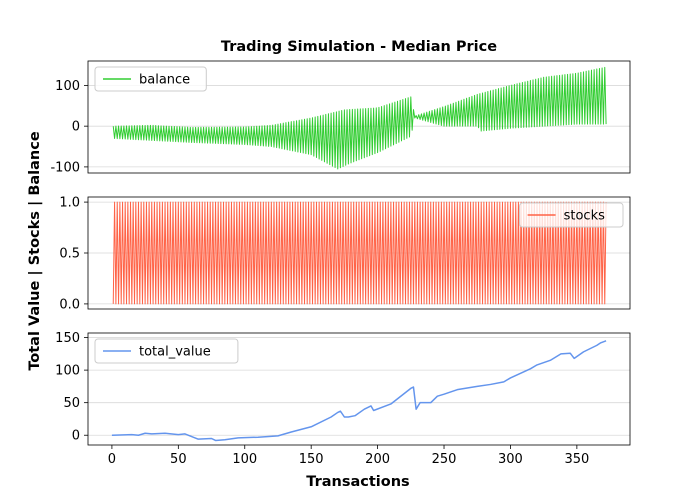 This screenshot has height=500, width=700. I want to click on x-tick-label: 350, so click(576, 459).